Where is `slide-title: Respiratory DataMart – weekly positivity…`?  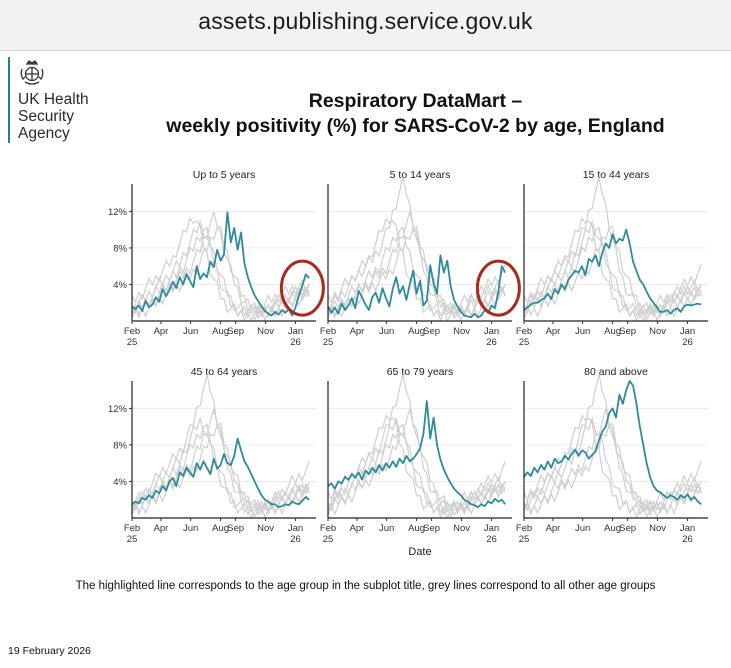
slide-title: Respiratory DataMart – weekly positivity… is located at coordinates (415, 114).